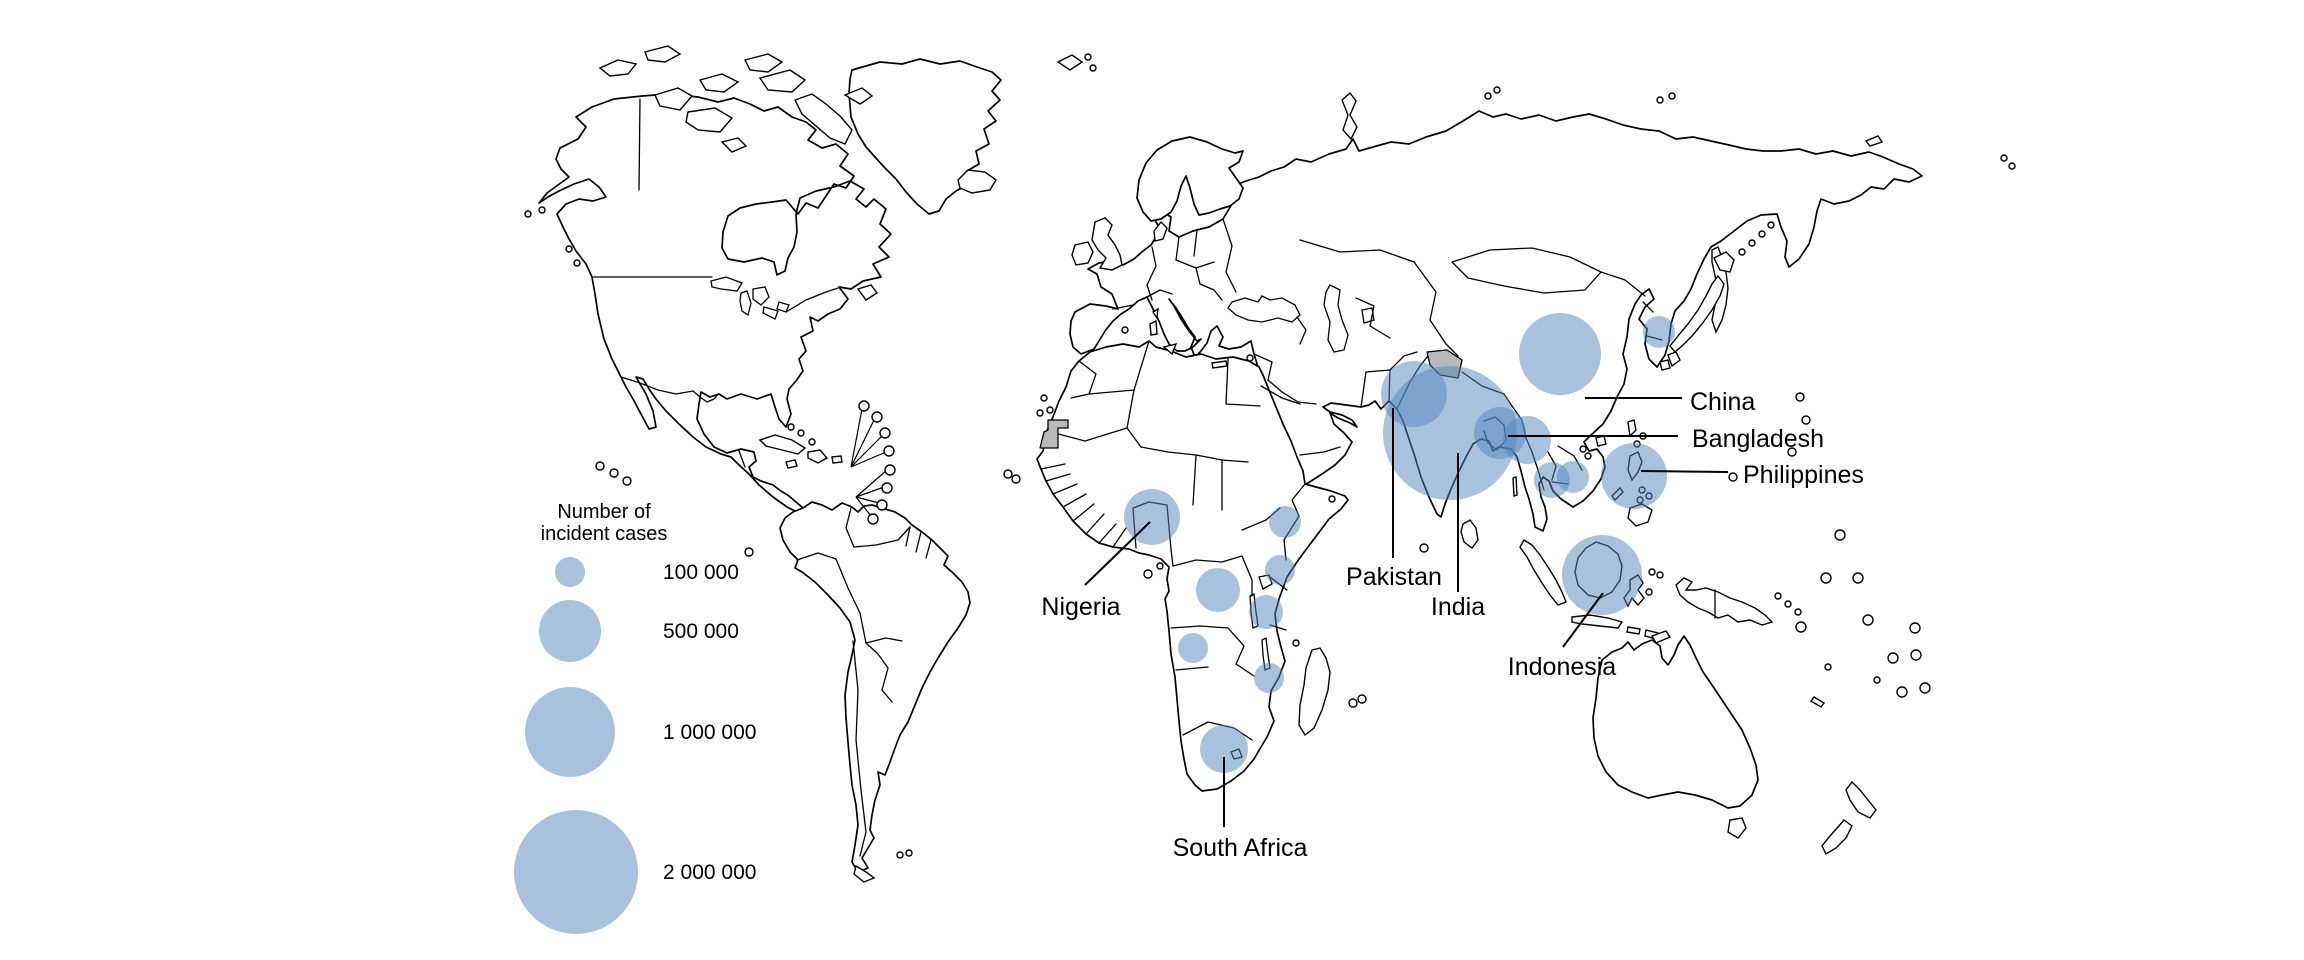  What do you see at coordinates (1336, 318) in the screenshot?
I see `caspian-sea` at bounding box center [1336, 318].